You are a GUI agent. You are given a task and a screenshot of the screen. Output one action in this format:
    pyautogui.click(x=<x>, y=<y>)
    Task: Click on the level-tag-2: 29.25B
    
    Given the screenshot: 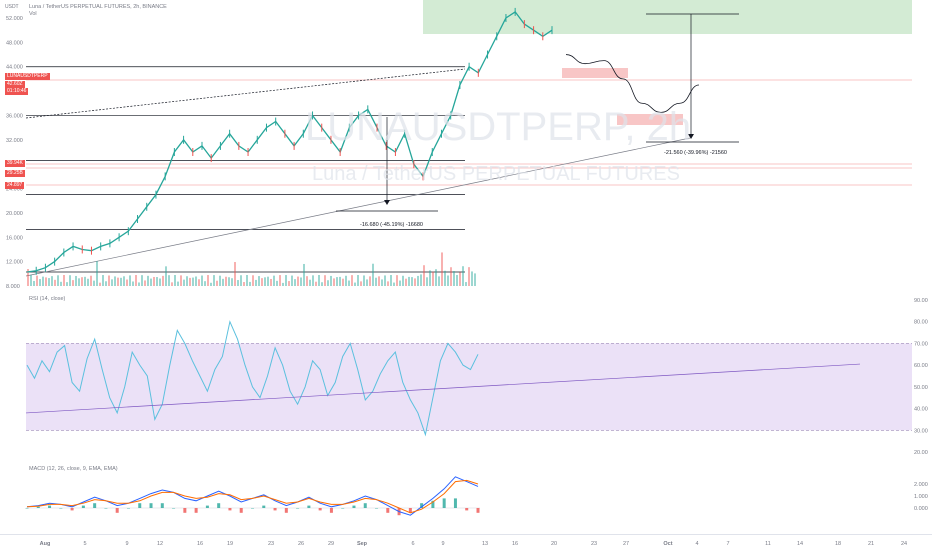 What is the action you would take?
    pyautogui.click(x=15, y=173)
    